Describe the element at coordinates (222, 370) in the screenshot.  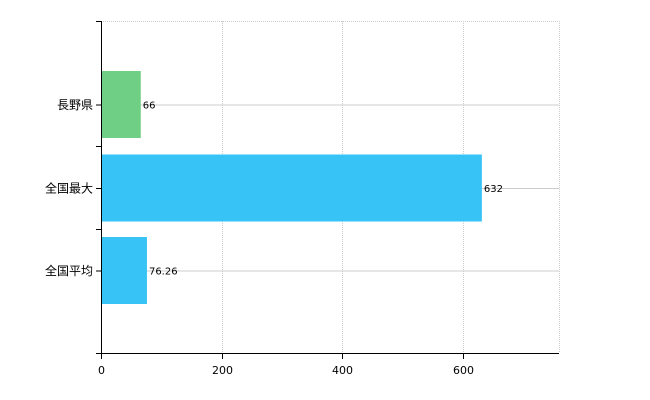
I see `x-tick-label: 200` at that location.